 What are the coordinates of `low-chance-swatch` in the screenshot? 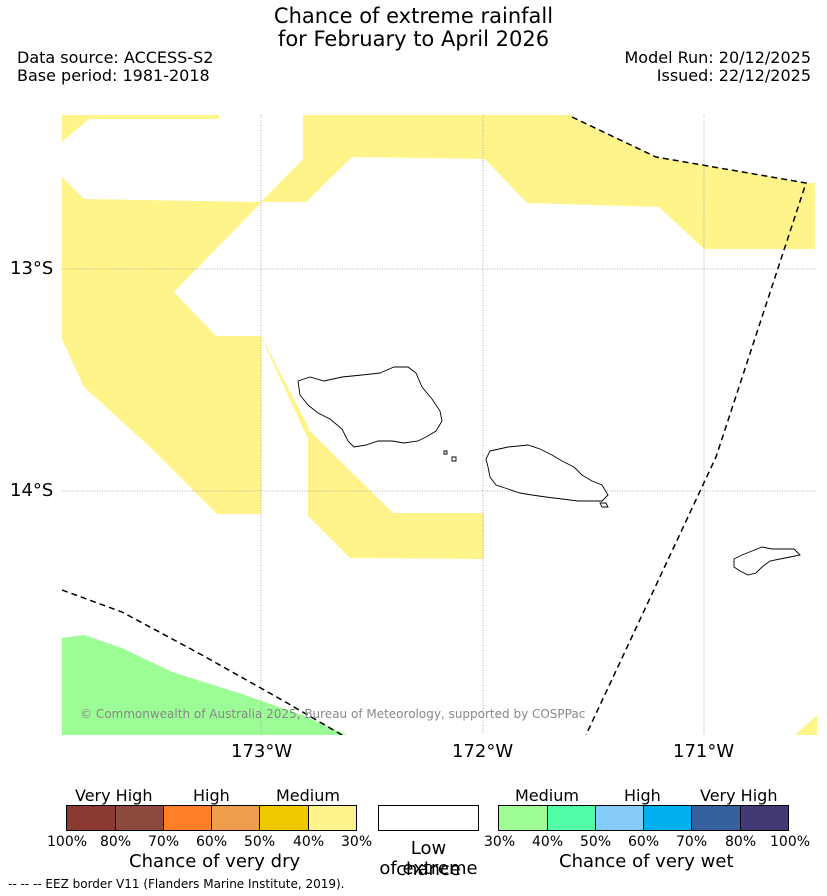 It's located at (428, 818).